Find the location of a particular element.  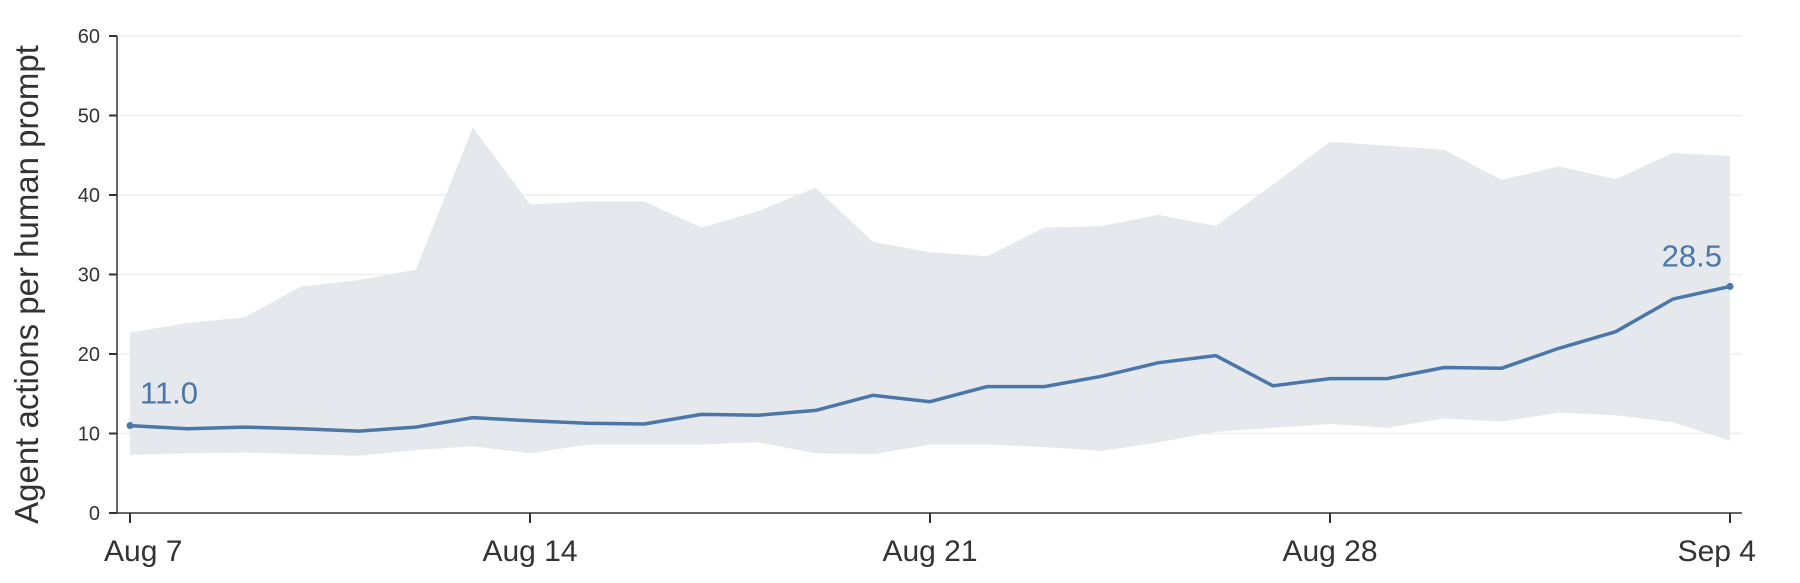

start-point is located at coordinates (130, 426).